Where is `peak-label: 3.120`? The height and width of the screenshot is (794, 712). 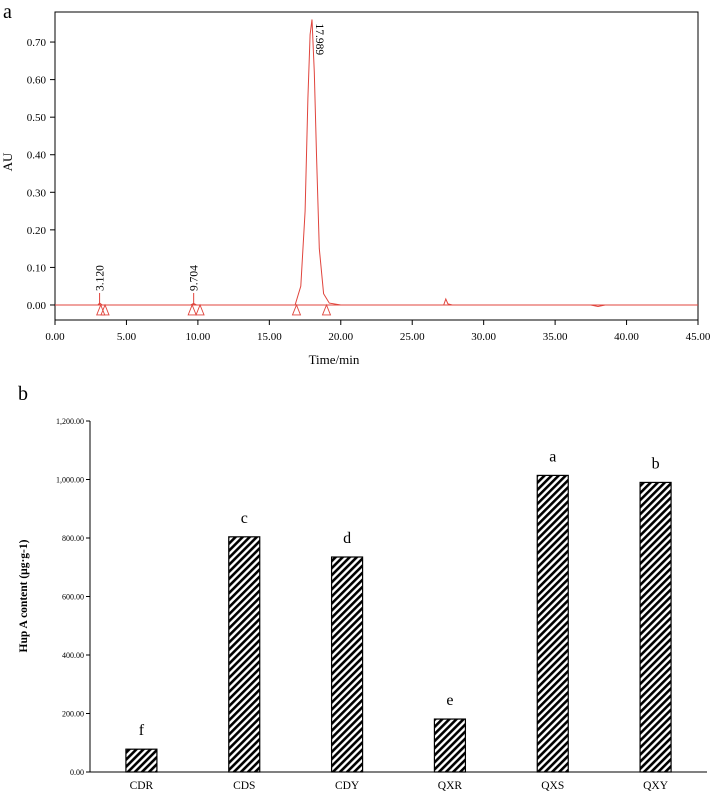
peak-label: 3.120 is located at coordinates (101, 278).